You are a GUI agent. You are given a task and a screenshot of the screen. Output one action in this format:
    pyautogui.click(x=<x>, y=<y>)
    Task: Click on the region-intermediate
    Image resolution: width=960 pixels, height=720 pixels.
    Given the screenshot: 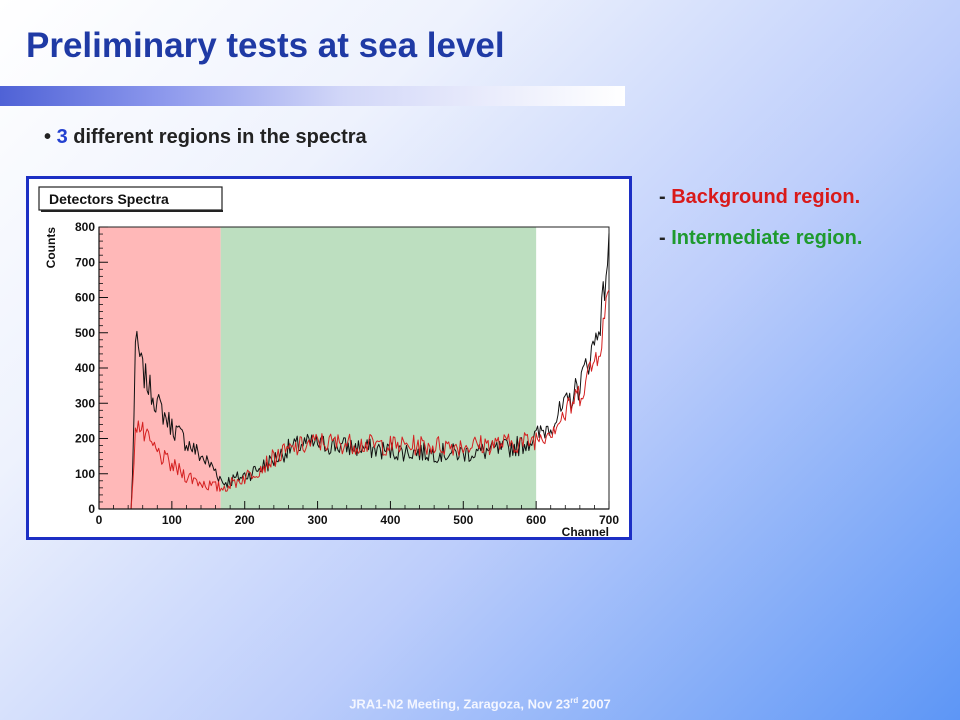 What is the action you would take?
    pyautogui.click(x=378, y=368)
    